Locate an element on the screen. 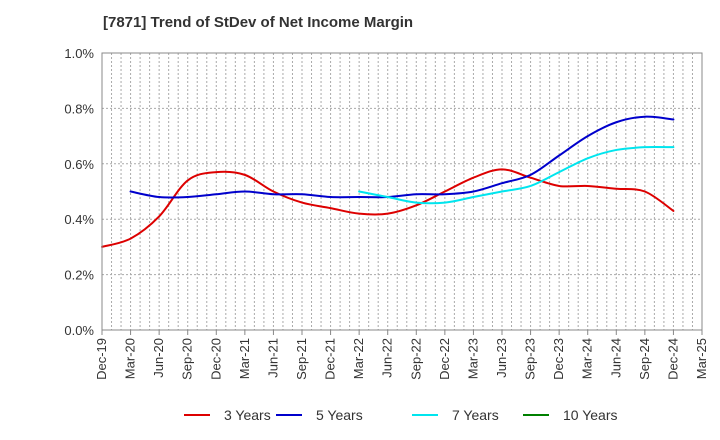 The image size is (720, 440). series-line-7-years is located at coordinates (516, 175).